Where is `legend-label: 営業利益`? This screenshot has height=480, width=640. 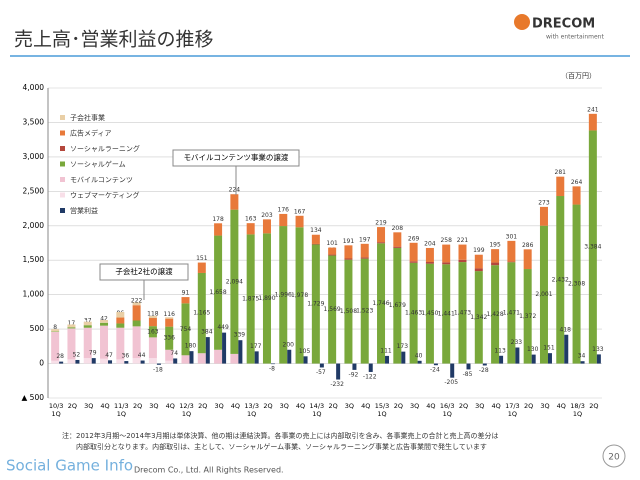
legend-label: 営業利益 is located at coordinates (84, 210).